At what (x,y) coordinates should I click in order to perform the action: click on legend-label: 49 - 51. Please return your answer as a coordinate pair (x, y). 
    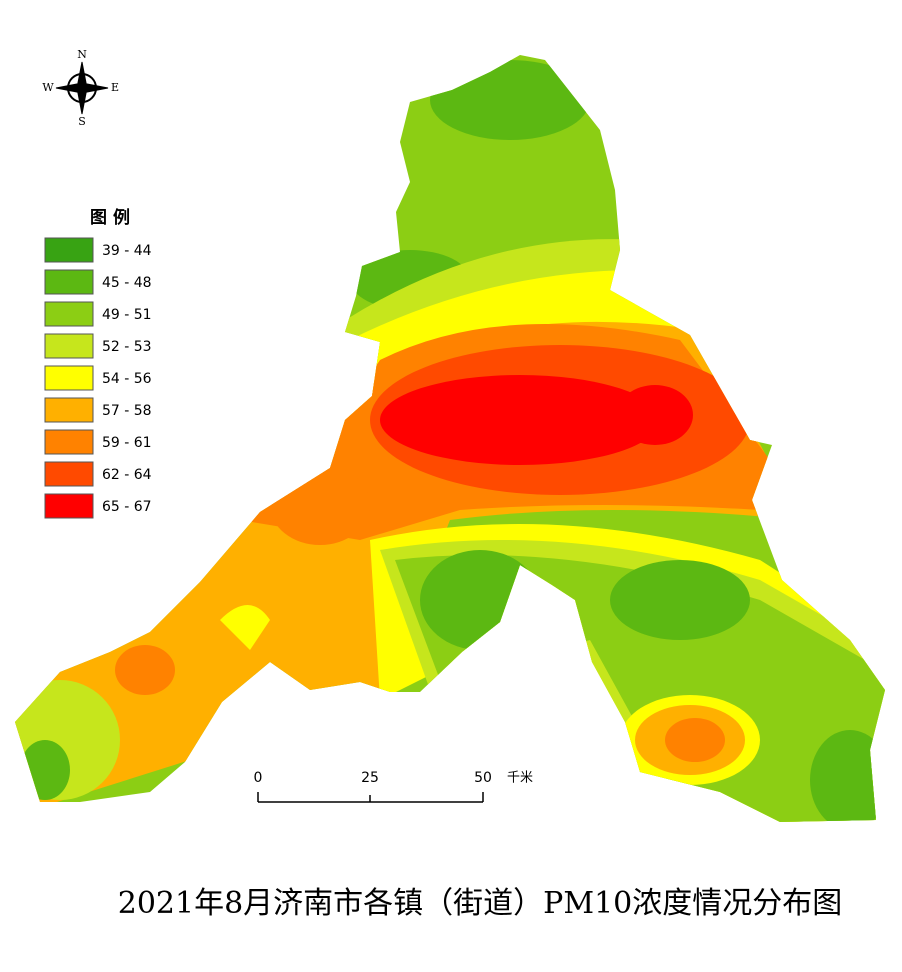
    Looking at the image, I should click on (127, 315).